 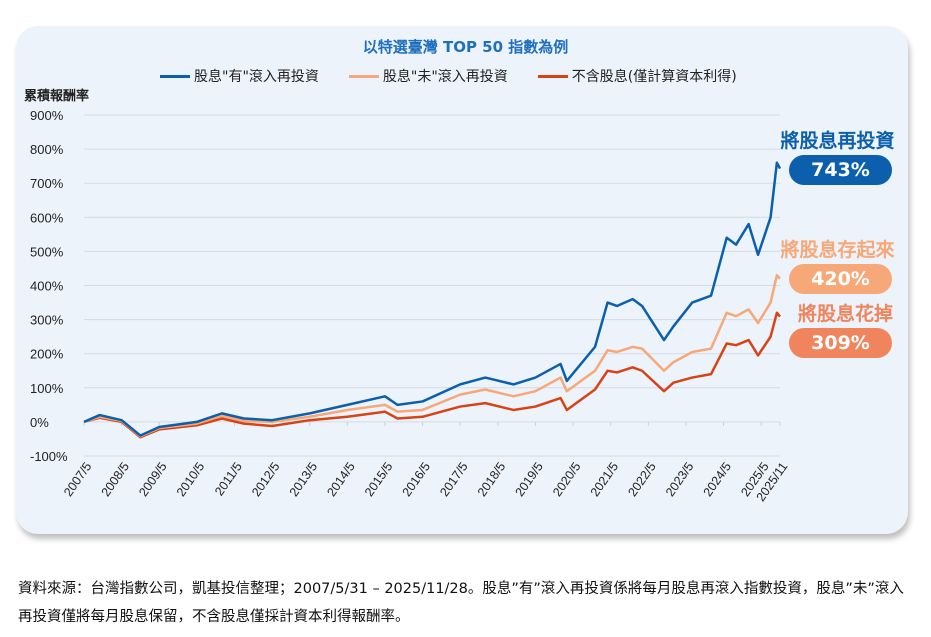 What do you see at coordinates (152, 479) in the screenshot?
I see `x-tick-label: 2009/5` at bounding box center [152, 479].